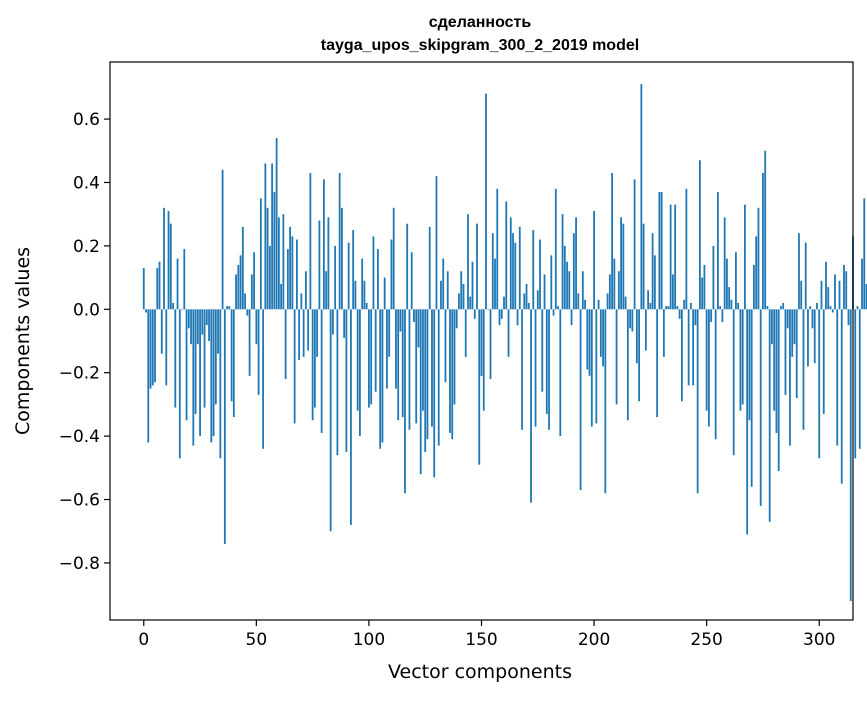  I want to click on y-tick-label: −0.4, so click(79, 437).